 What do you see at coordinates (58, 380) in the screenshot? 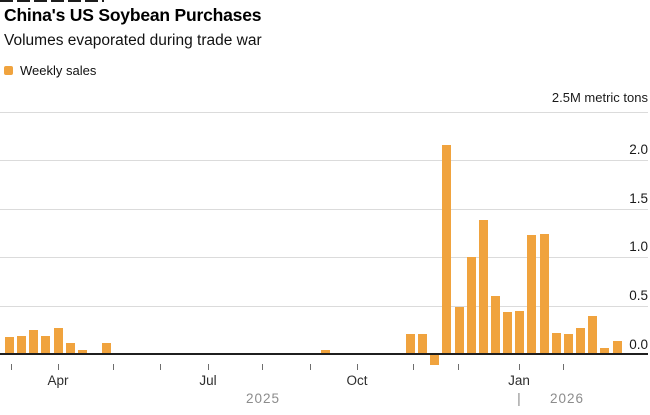
I see `x-axis-month-label: Apr` at bounding box center [58, 380].